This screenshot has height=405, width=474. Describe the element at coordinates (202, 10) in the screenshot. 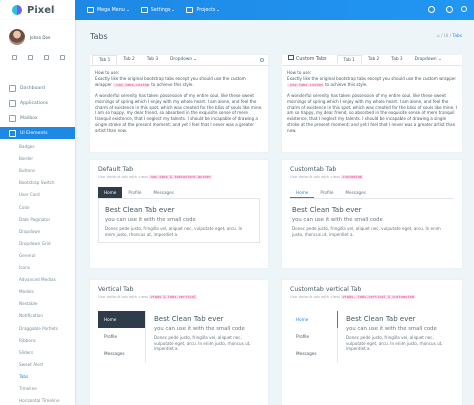

I see `top-menu: Projects` at that location.